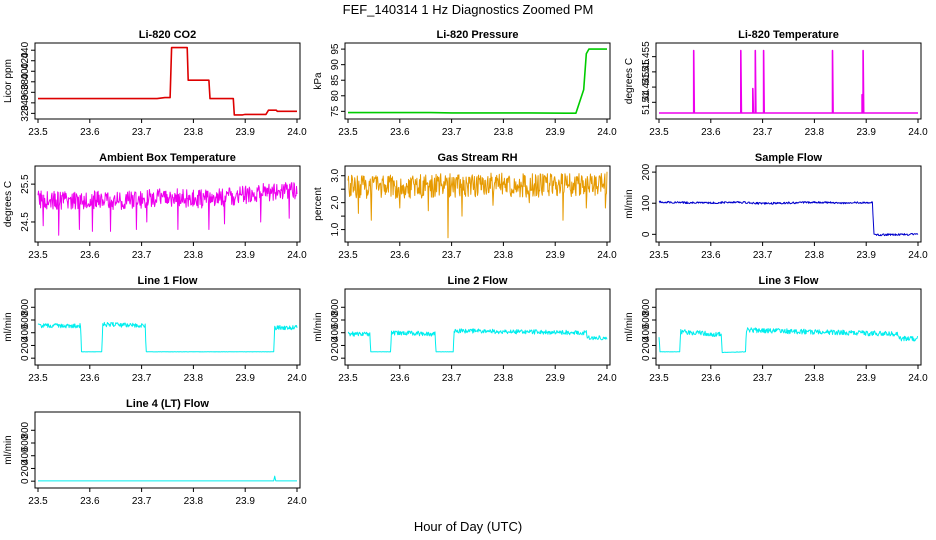  What do you see at coordinates (335, 49) in the screenshot?
I see `y-tick-label: 95` at bounding box center [335, 49].